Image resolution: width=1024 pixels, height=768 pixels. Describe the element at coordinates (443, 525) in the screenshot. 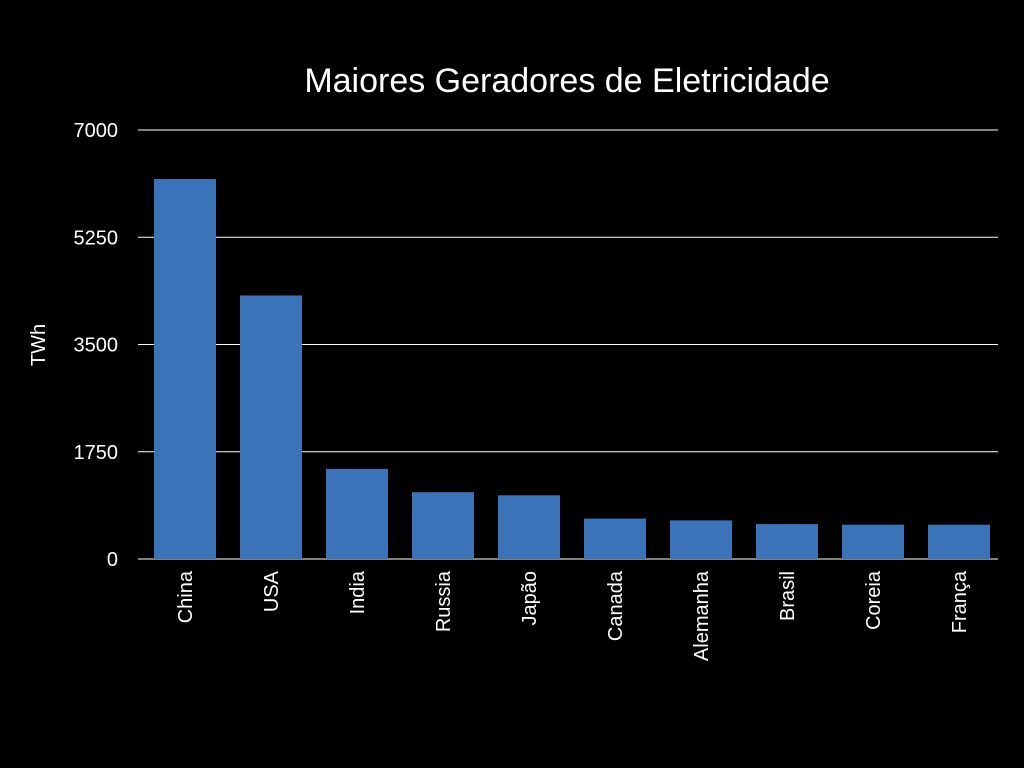

I see `bar-russia` at that location.